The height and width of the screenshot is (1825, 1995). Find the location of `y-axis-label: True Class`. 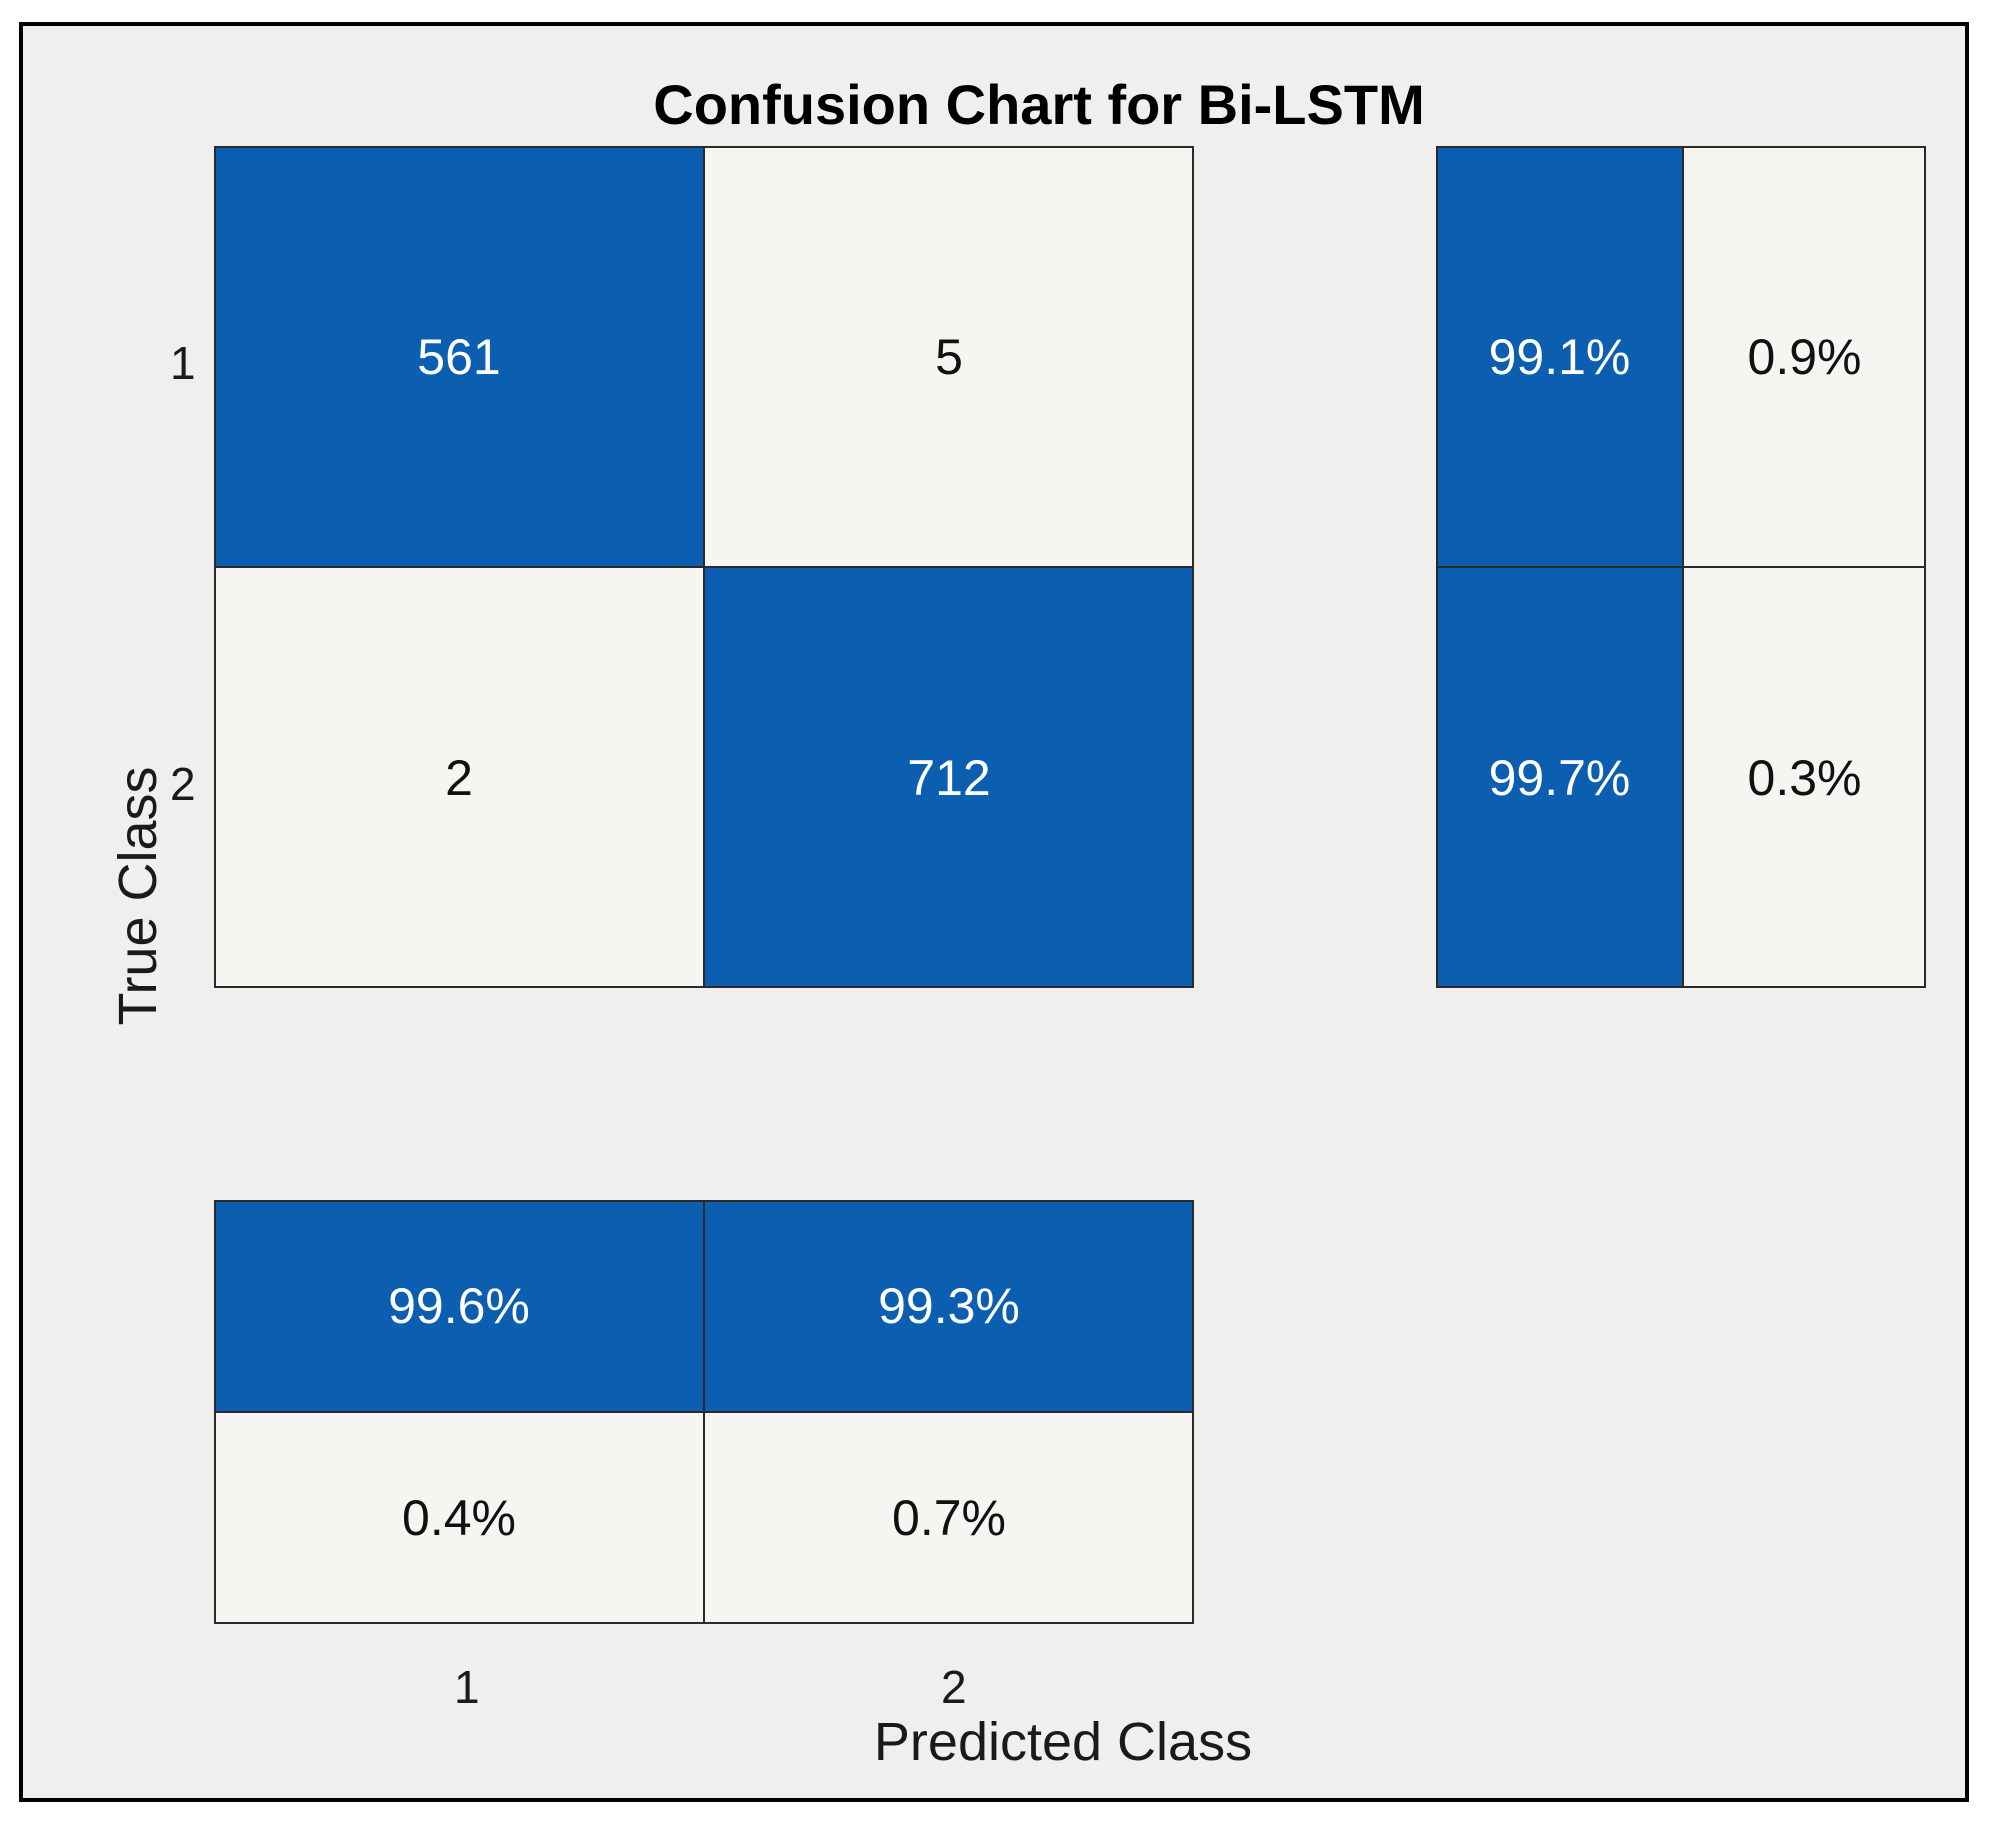

y-axis-label: True Class is located at coordinates (138, 896).